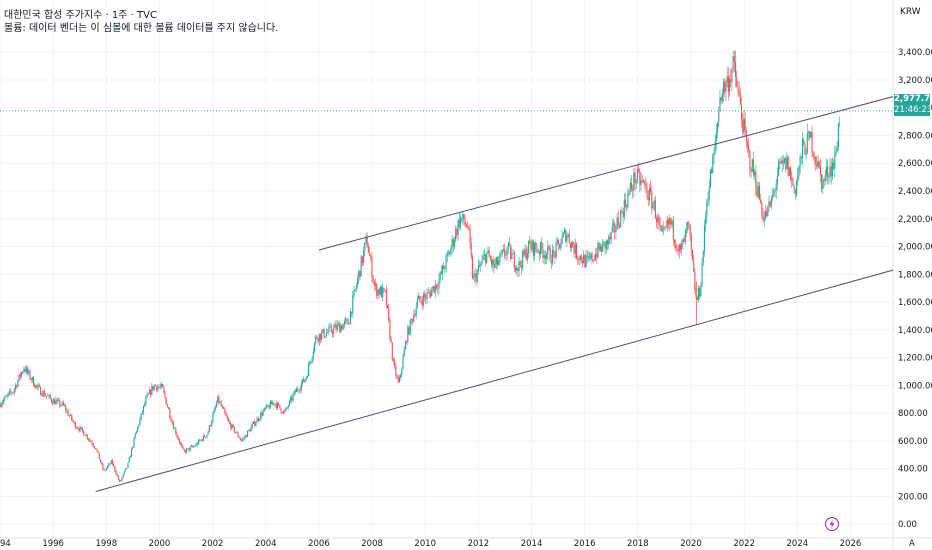  Describe the element at coordinates (80, 15) in the screenshot. I see `symbol-title: 대한민국 합성 주가지수 · 1주 · TVC` at that location.